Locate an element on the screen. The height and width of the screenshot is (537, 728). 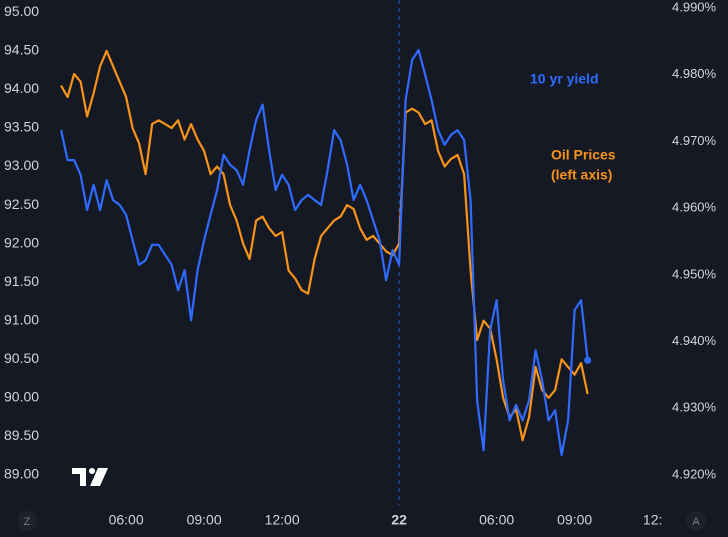
button: A is located at coordinates (696, 521).